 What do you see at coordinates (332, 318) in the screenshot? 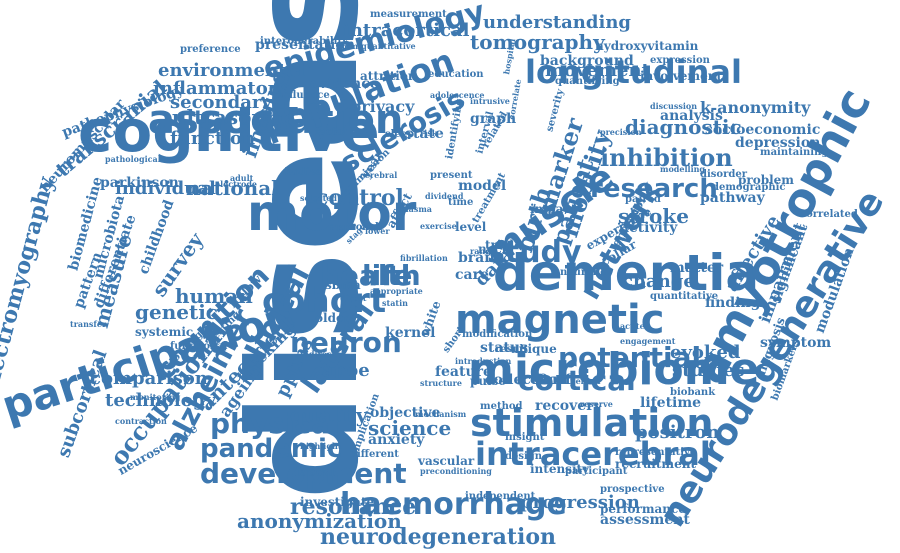
I see `cloud-word-older: older` at bounding box center [332, 318].